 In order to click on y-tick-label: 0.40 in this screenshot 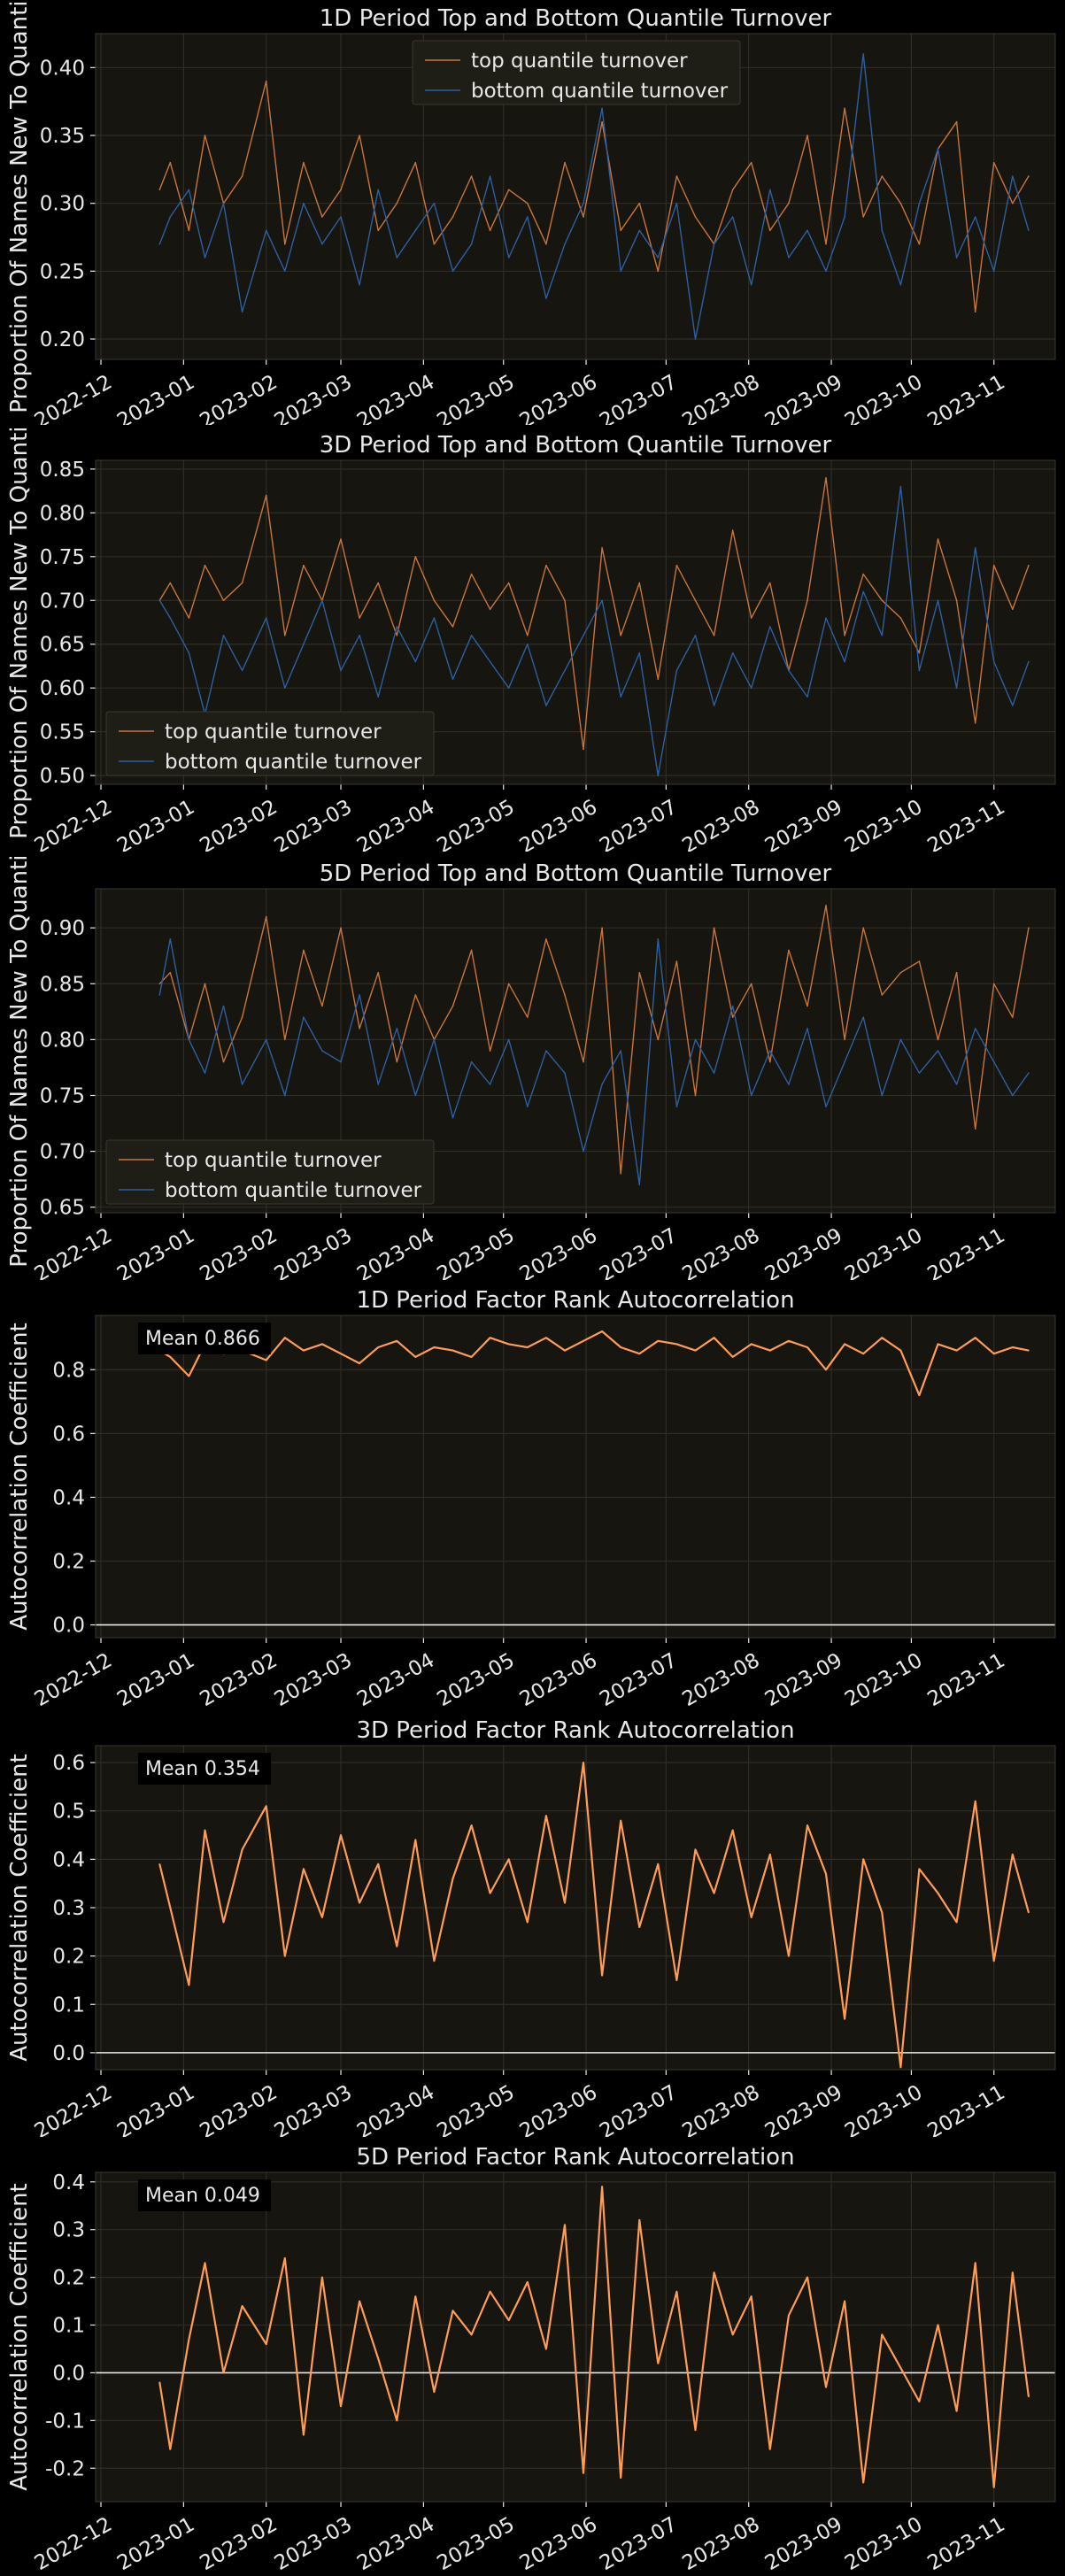, I will do `click(63, 68)`.